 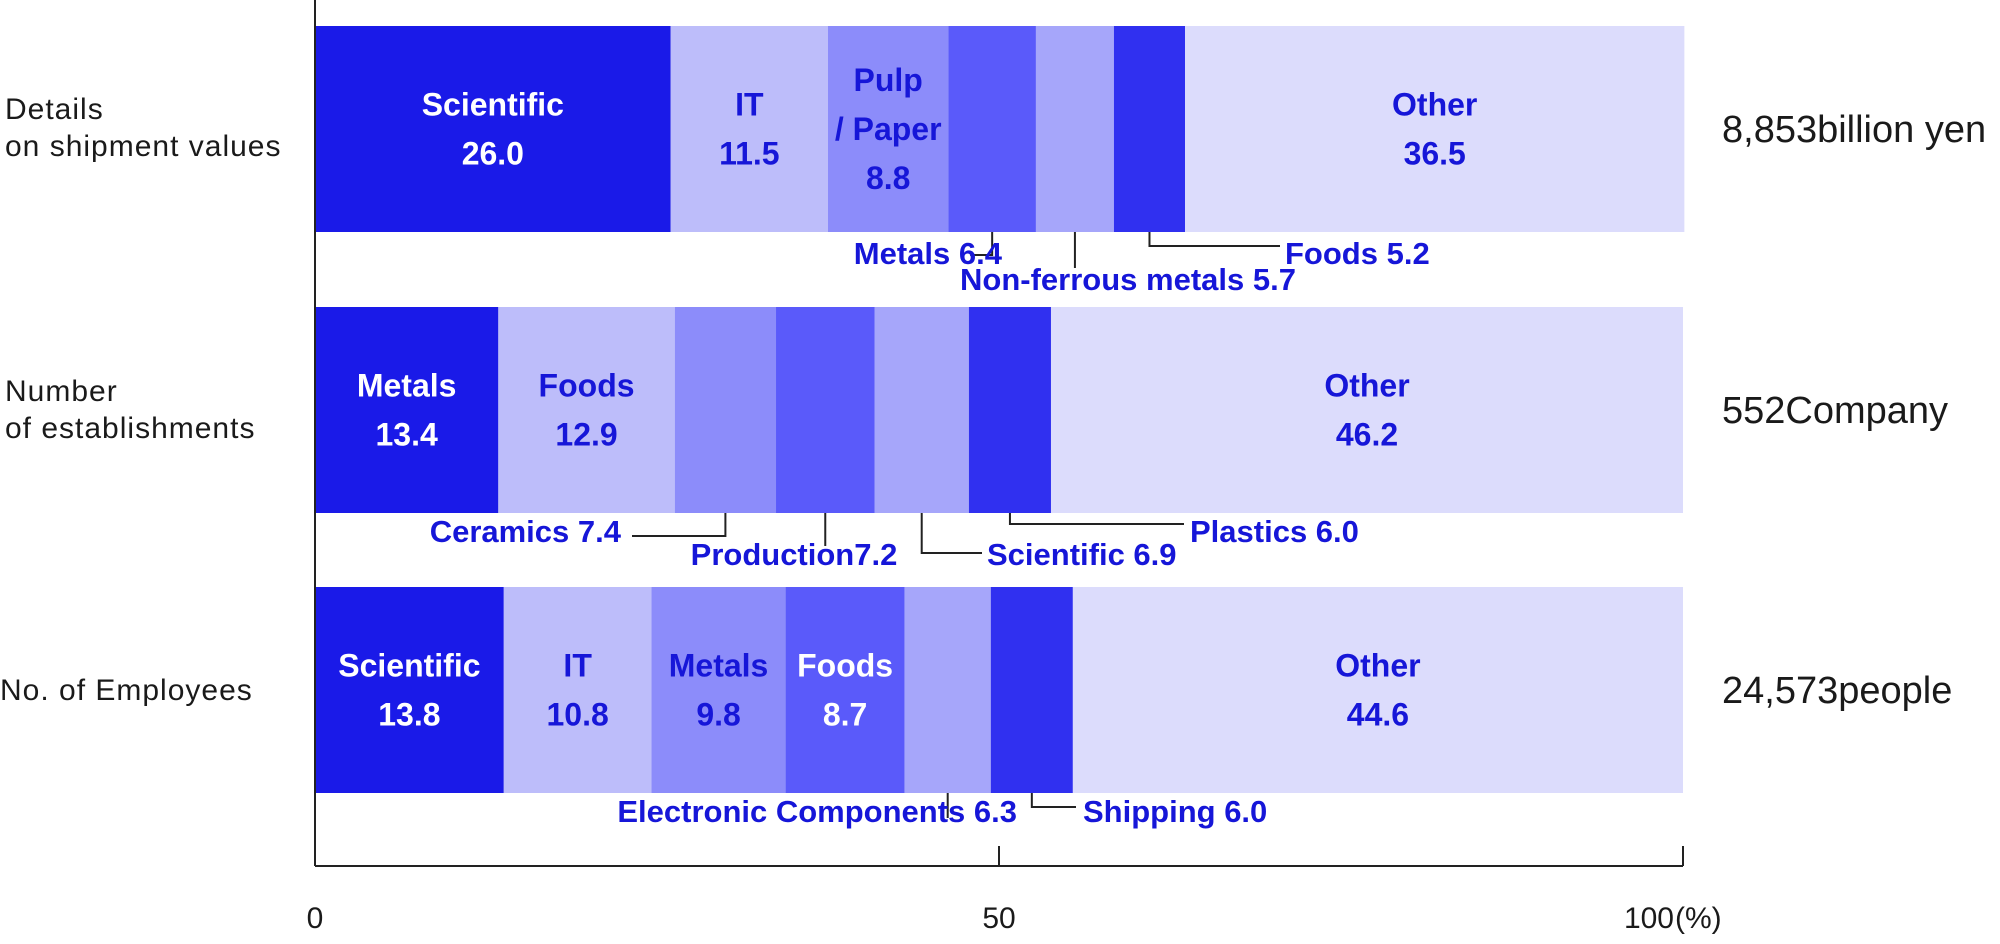 I want to click on segment-value: 13.8, so click(x=409, y=715).